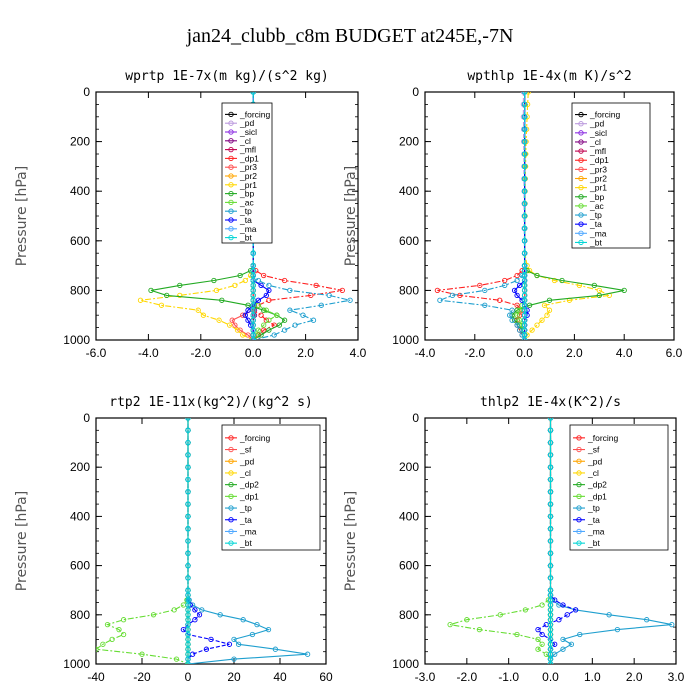  Describe the element at coordinates (248, 185) in the screenshot. I see `legend-entry: _pr1` at that location.